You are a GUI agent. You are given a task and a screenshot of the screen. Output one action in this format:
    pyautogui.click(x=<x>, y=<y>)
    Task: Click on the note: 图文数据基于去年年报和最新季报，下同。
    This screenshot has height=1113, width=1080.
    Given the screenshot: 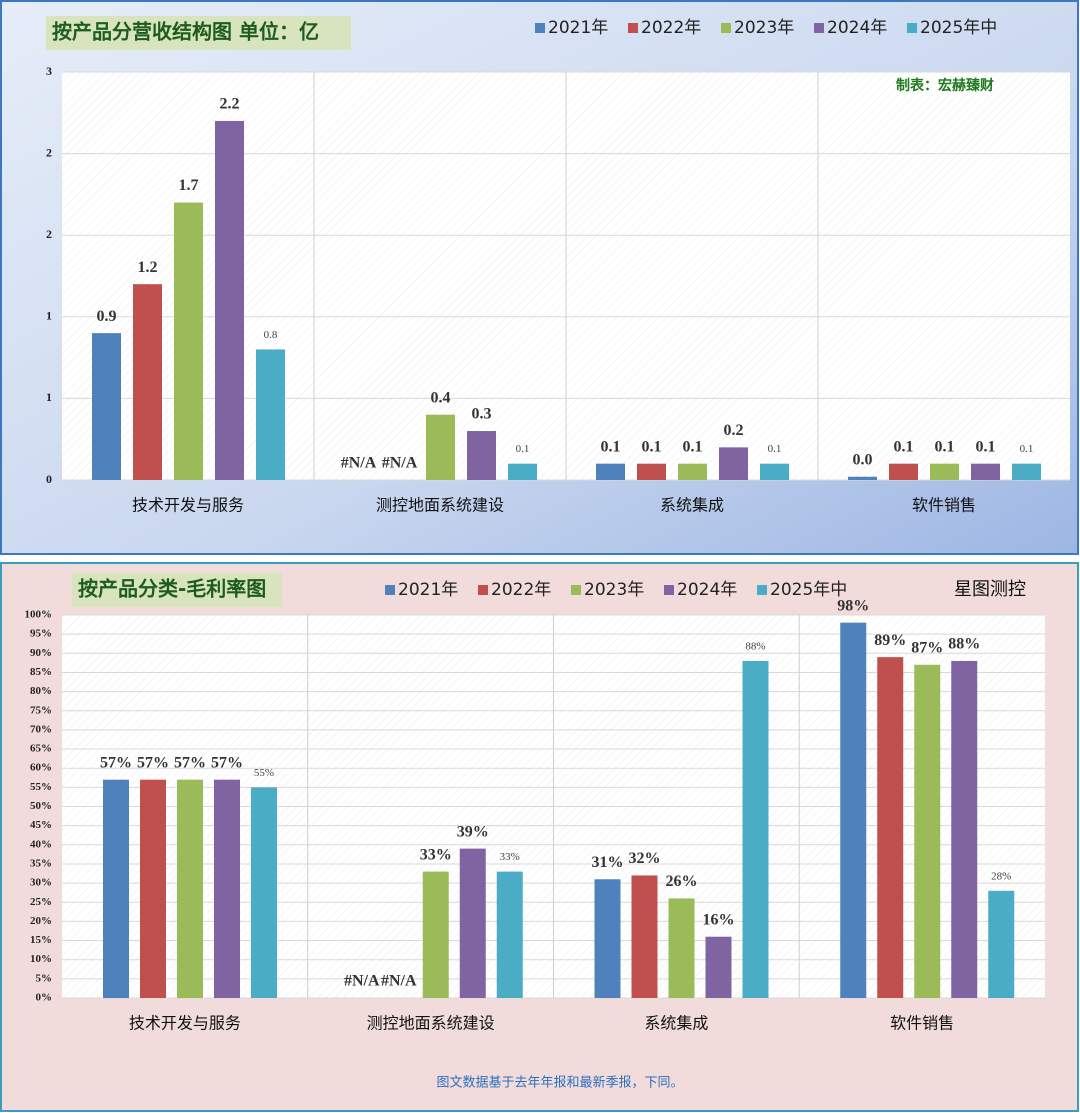 What is the action you would take?
    pyautogui.click(x=559, y=1083)
    